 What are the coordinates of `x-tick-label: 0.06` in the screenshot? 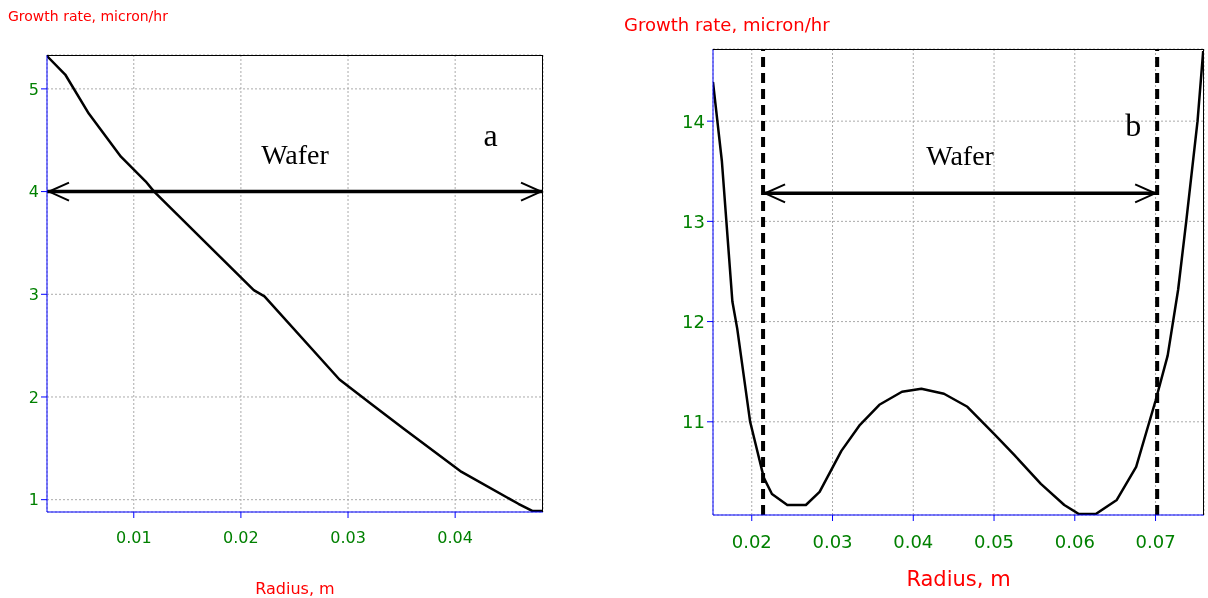 It's located at (1074, 541).